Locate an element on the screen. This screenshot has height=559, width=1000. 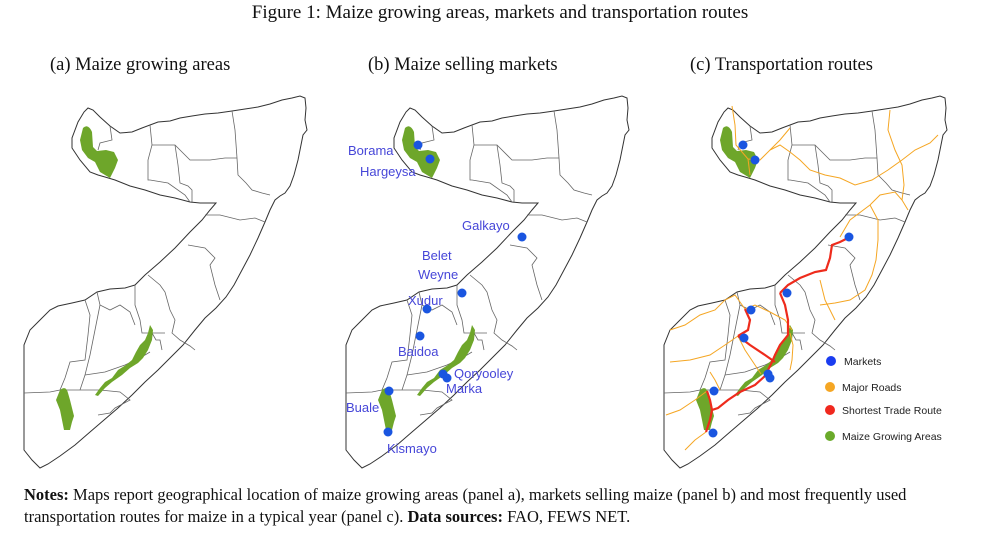
market-label-marka: Marka is located at coordinates (464, 388).